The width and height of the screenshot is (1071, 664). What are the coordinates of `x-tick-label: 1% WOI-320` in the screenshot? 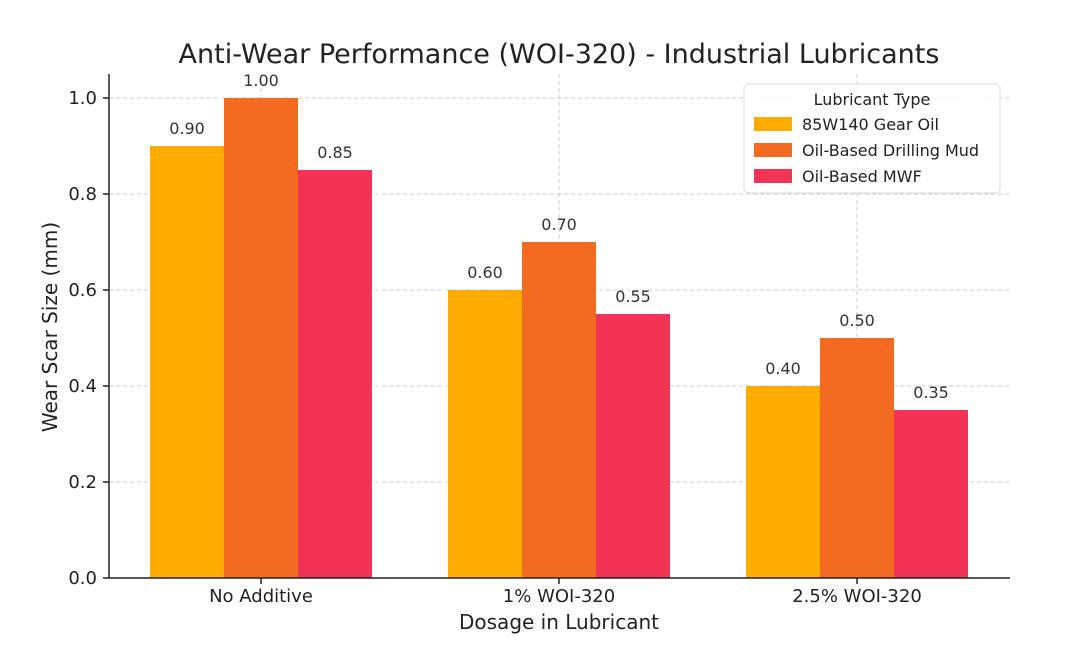 It's located at (559, 596).